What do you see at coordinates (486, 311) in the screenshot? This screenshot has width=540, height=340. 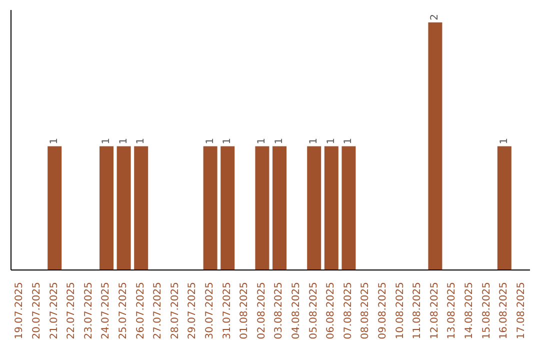 I see `x-tick-label: 15.08.2025` at bounding box center [486, 311].